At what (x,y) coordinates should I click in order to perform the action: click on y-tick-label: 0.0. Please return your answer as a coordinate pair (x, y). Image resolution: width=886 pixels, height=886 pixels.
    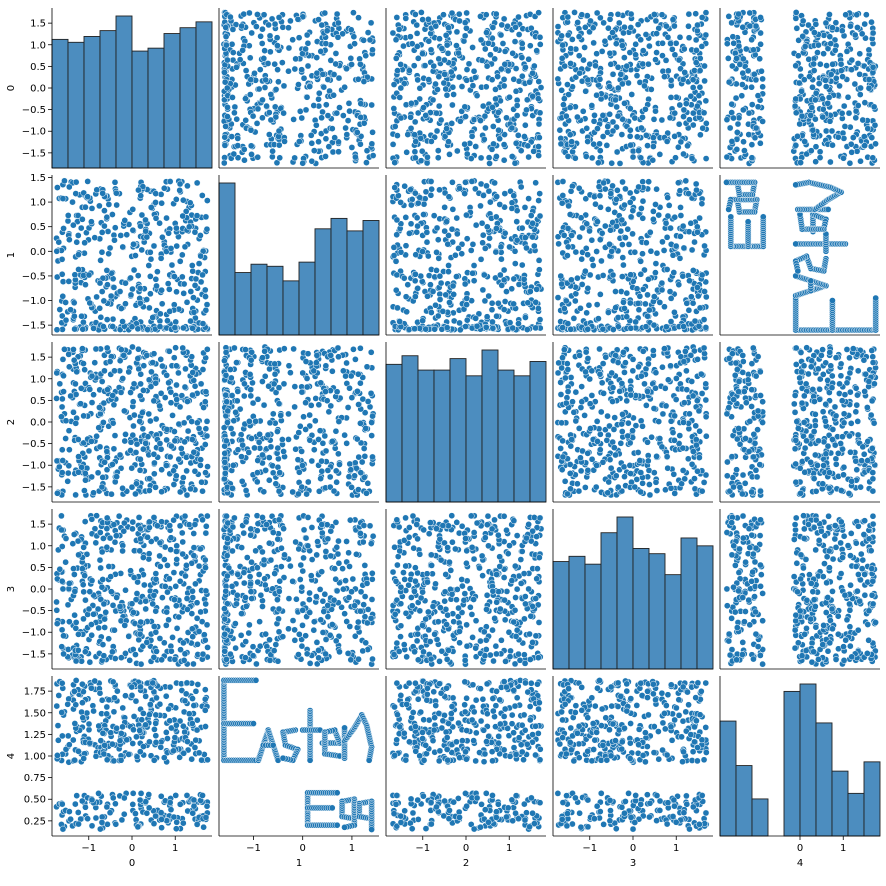
    Looking at the image, I should click on (38, 89).